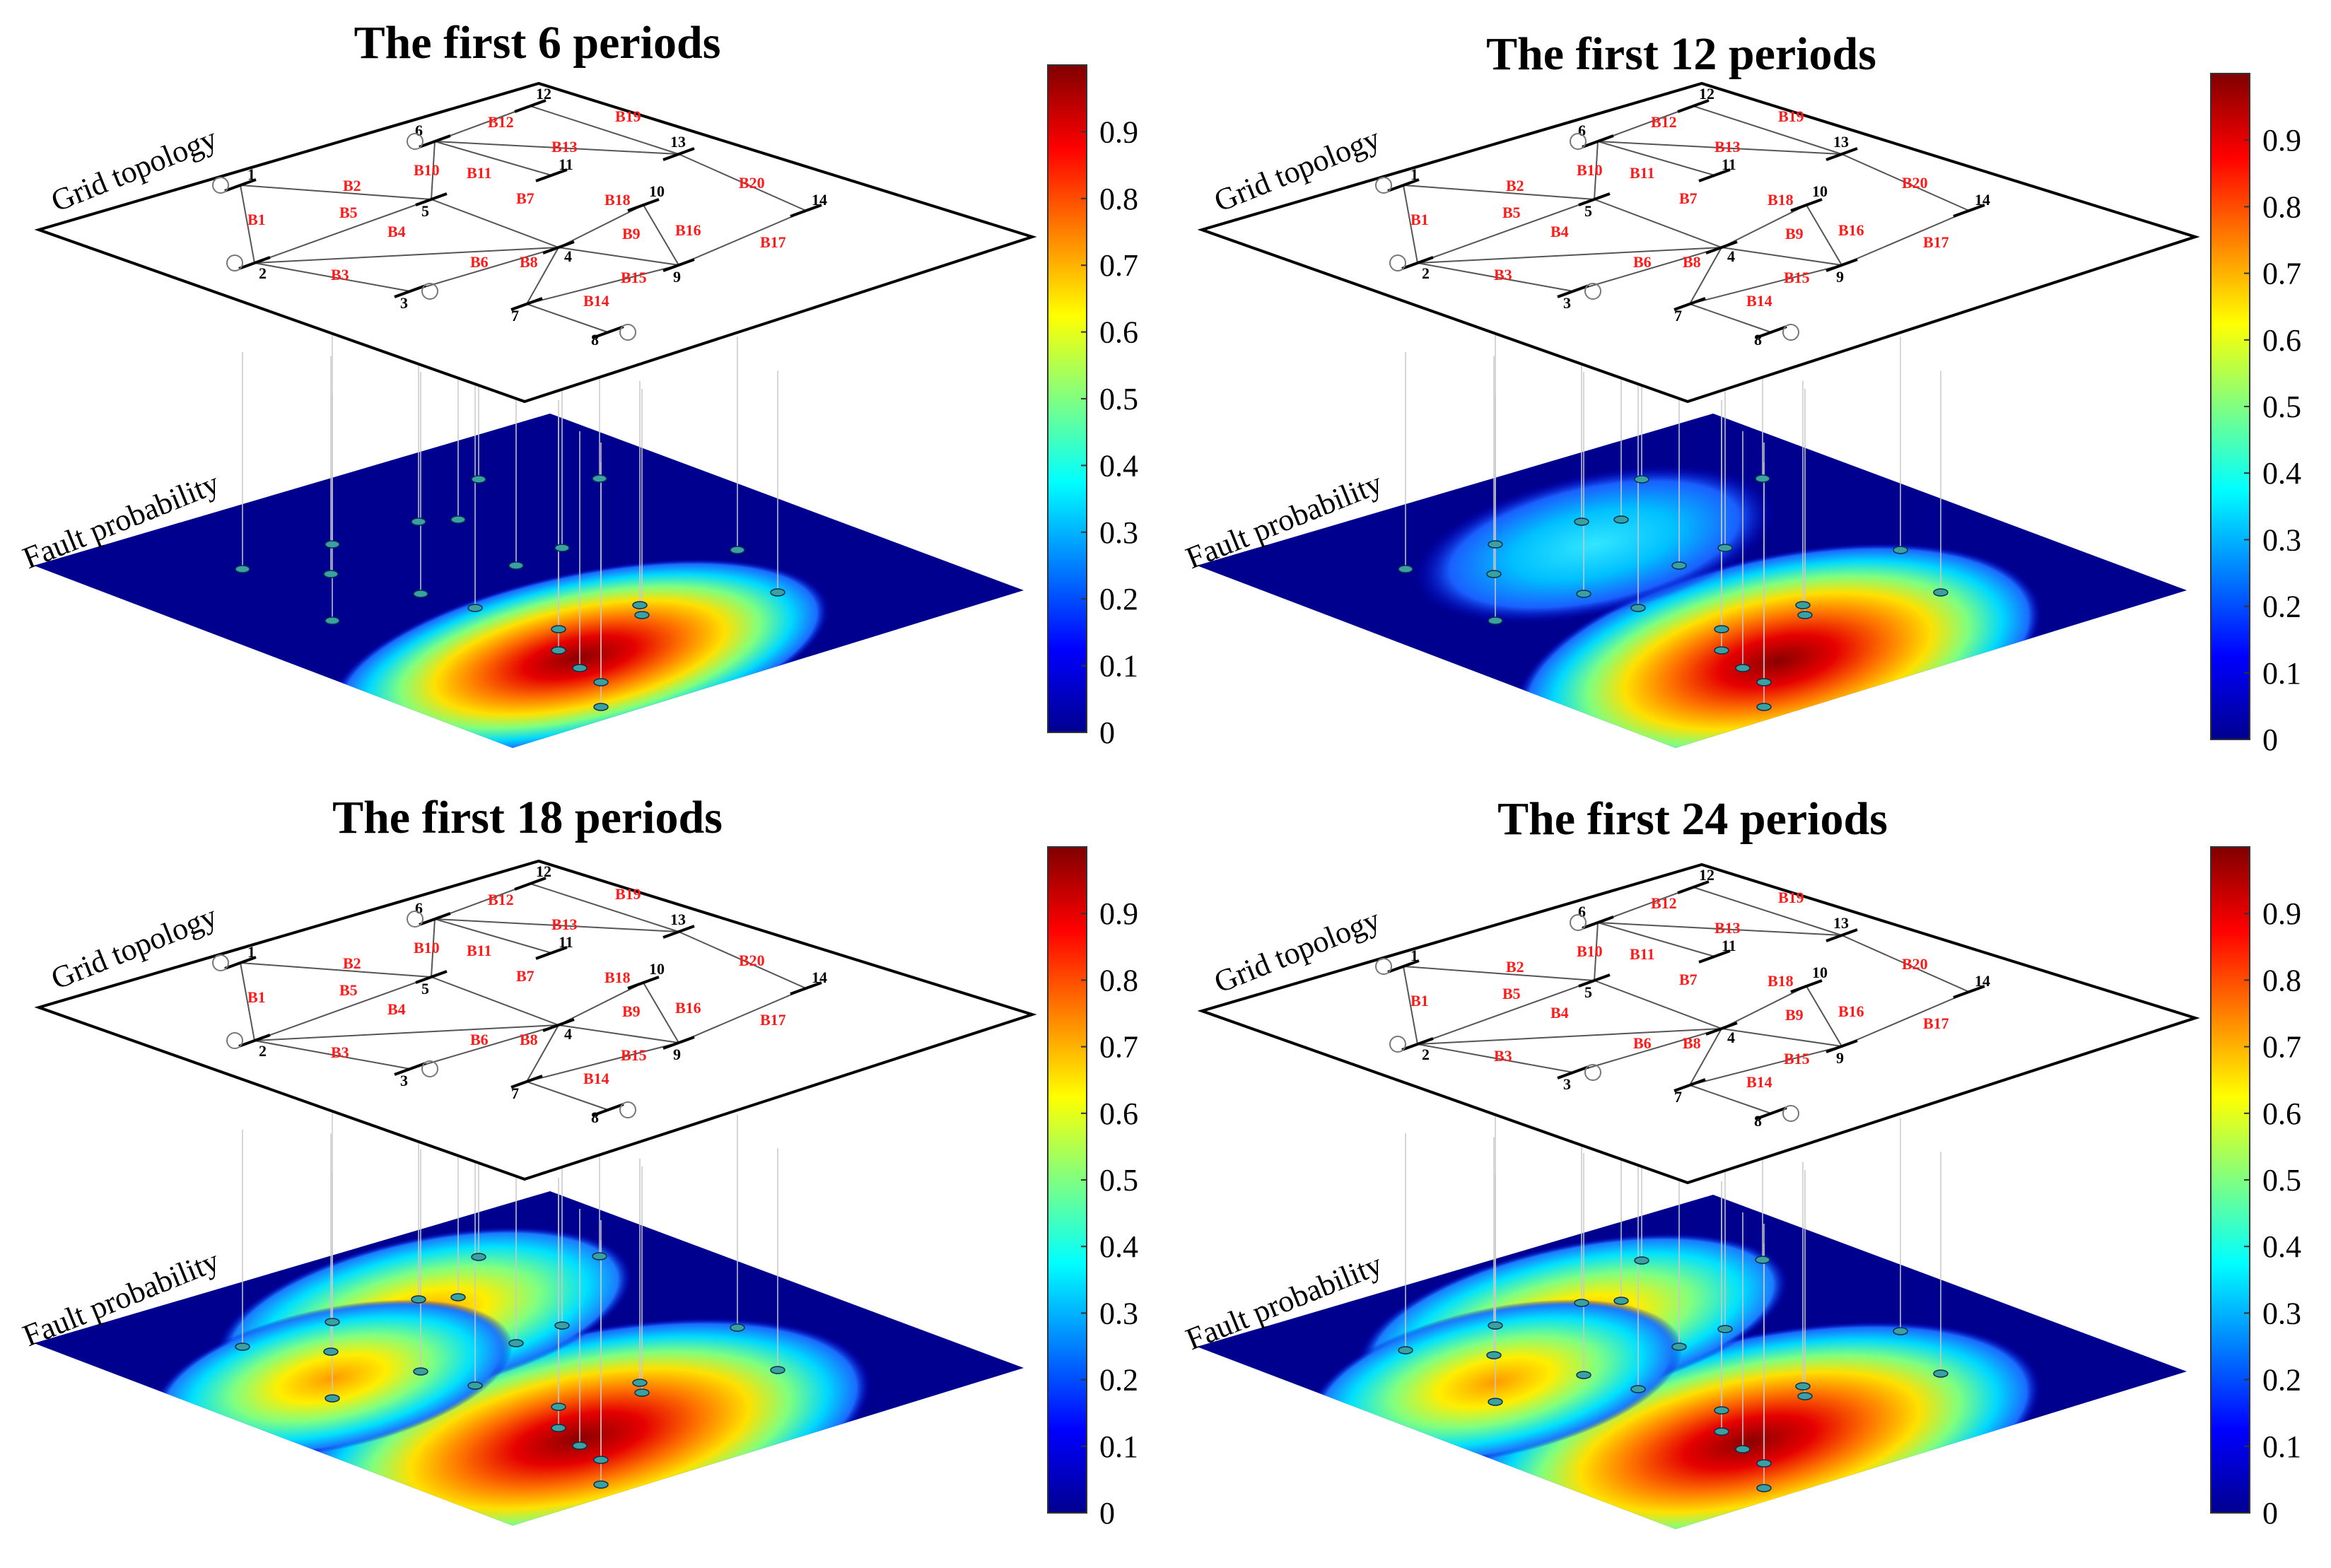 The image size is (2331, 1568). What do you see at coordinates (543, 94) in the screenshot?
I see `bus-label: 12` at bounding box center [543, 94].